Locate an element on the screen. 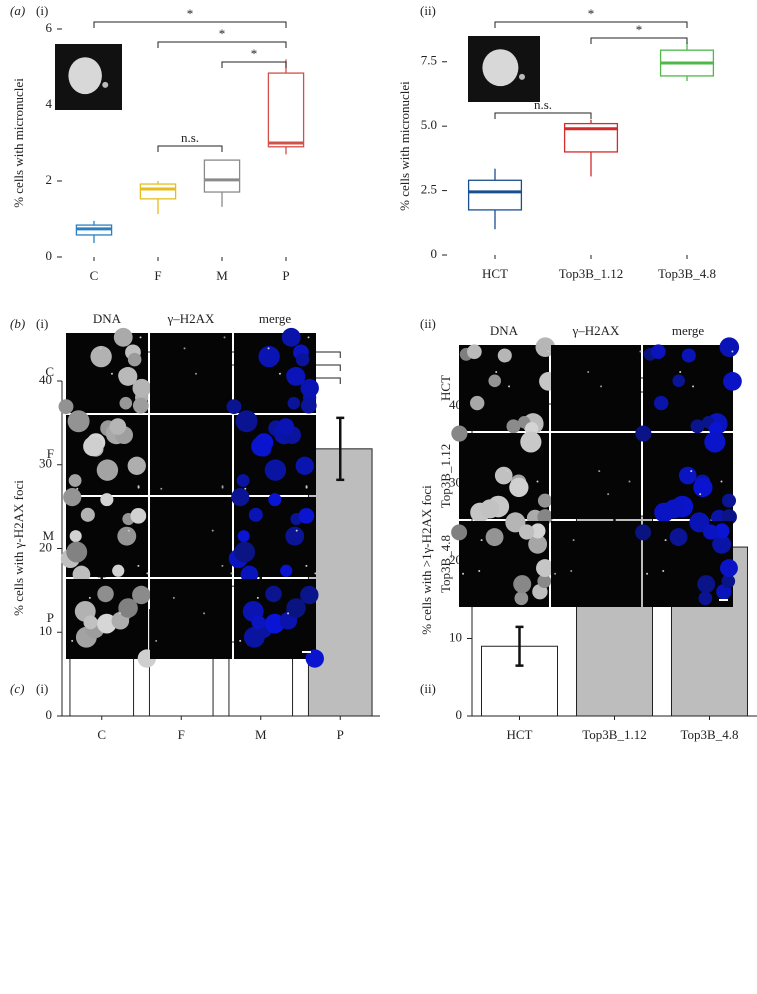 Image resolution: width=757 pixels, height=994 pixels. significance-bracket is located at coordinates (254, 64).